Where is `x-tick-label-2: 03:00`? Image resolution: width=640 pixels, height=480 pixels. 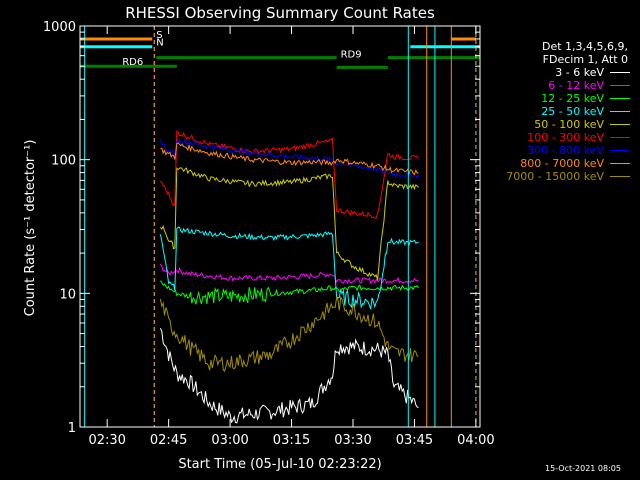 x-tick-label-2: 03:00 is located at coordinates (229, 440).